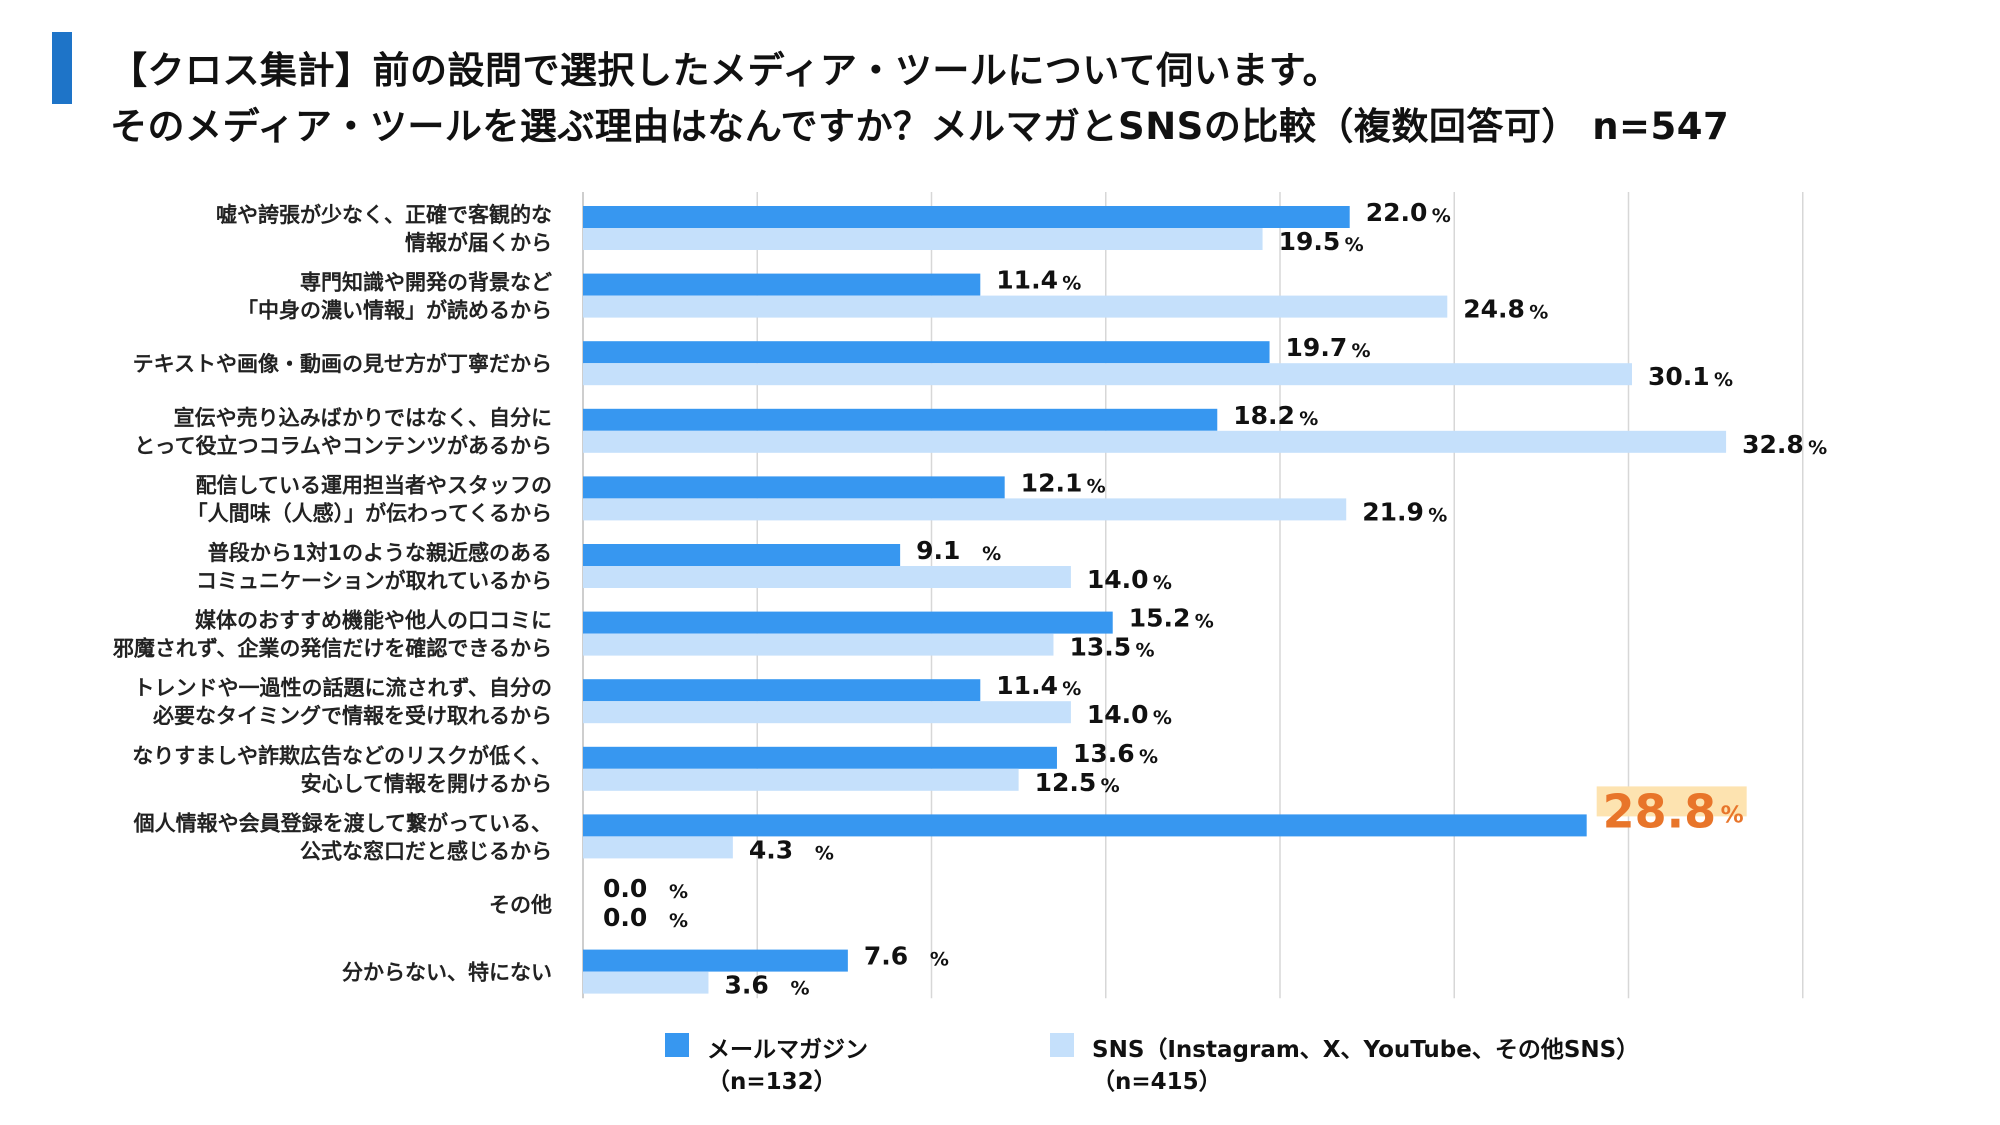 The image size is (2000, 1125). I want to click on category-label: なりすましや詐欺広告などのリスクが低く、, so click(342, 756).